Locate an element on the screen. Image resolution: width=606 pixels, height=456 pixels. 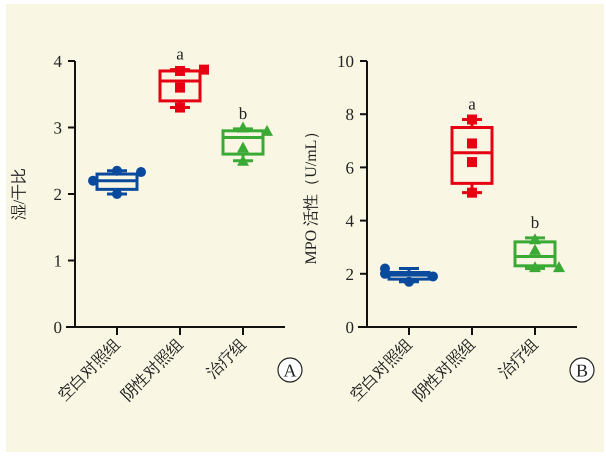
text: A is located at coordinates (290, 370).